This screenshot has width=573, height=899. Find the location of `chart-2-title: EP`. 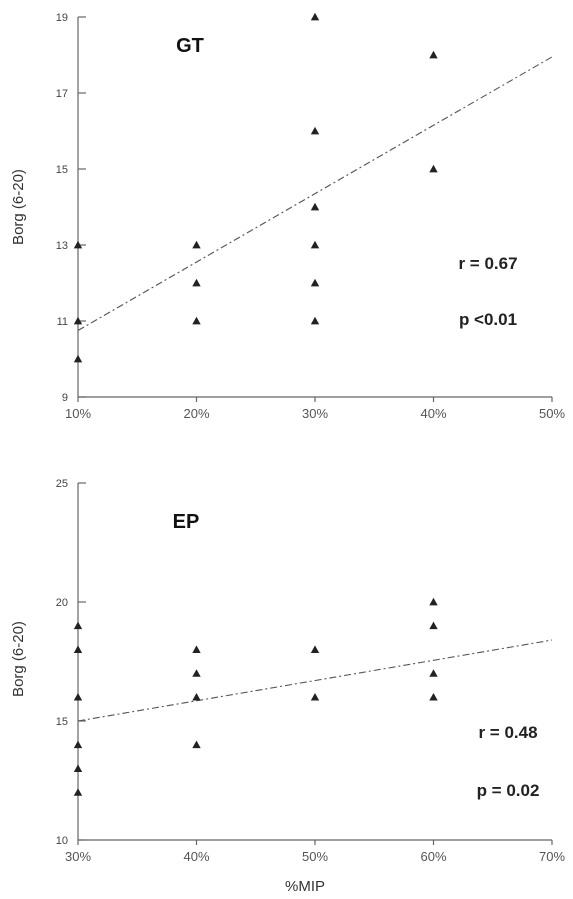

chart-2-title: EP is located at coordinates (186, 522).